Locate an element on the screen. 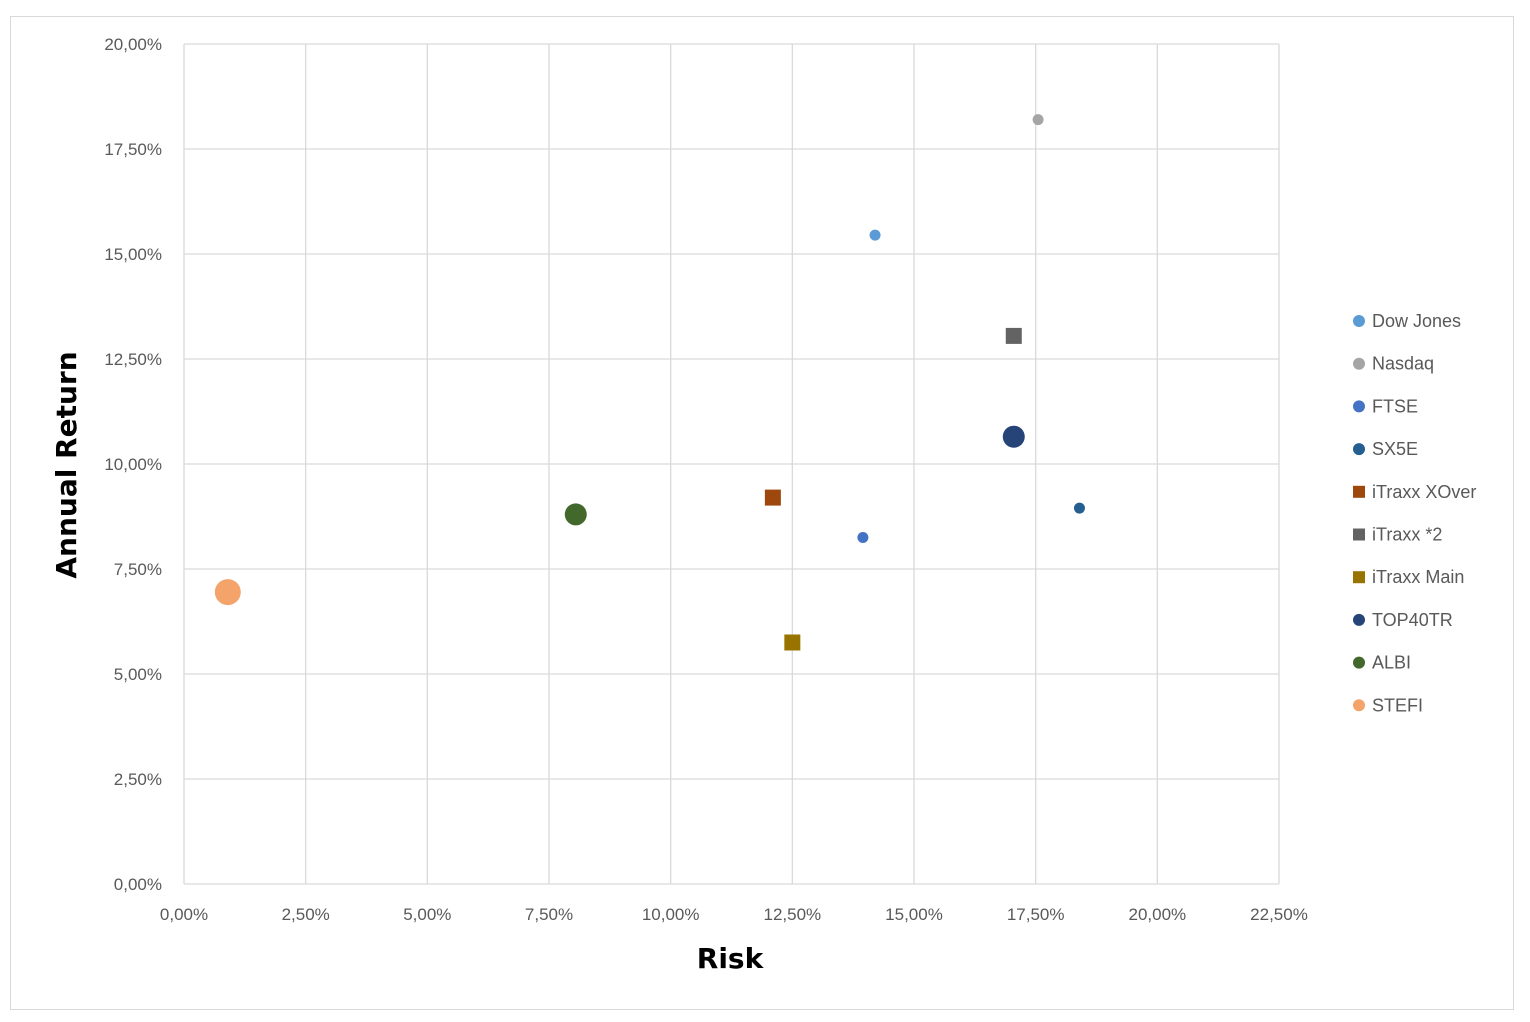 Image resolution: width=1530 pixels, height=1022 pixels. y-tick-label: 0,00% is located at coordinates (138, 884).